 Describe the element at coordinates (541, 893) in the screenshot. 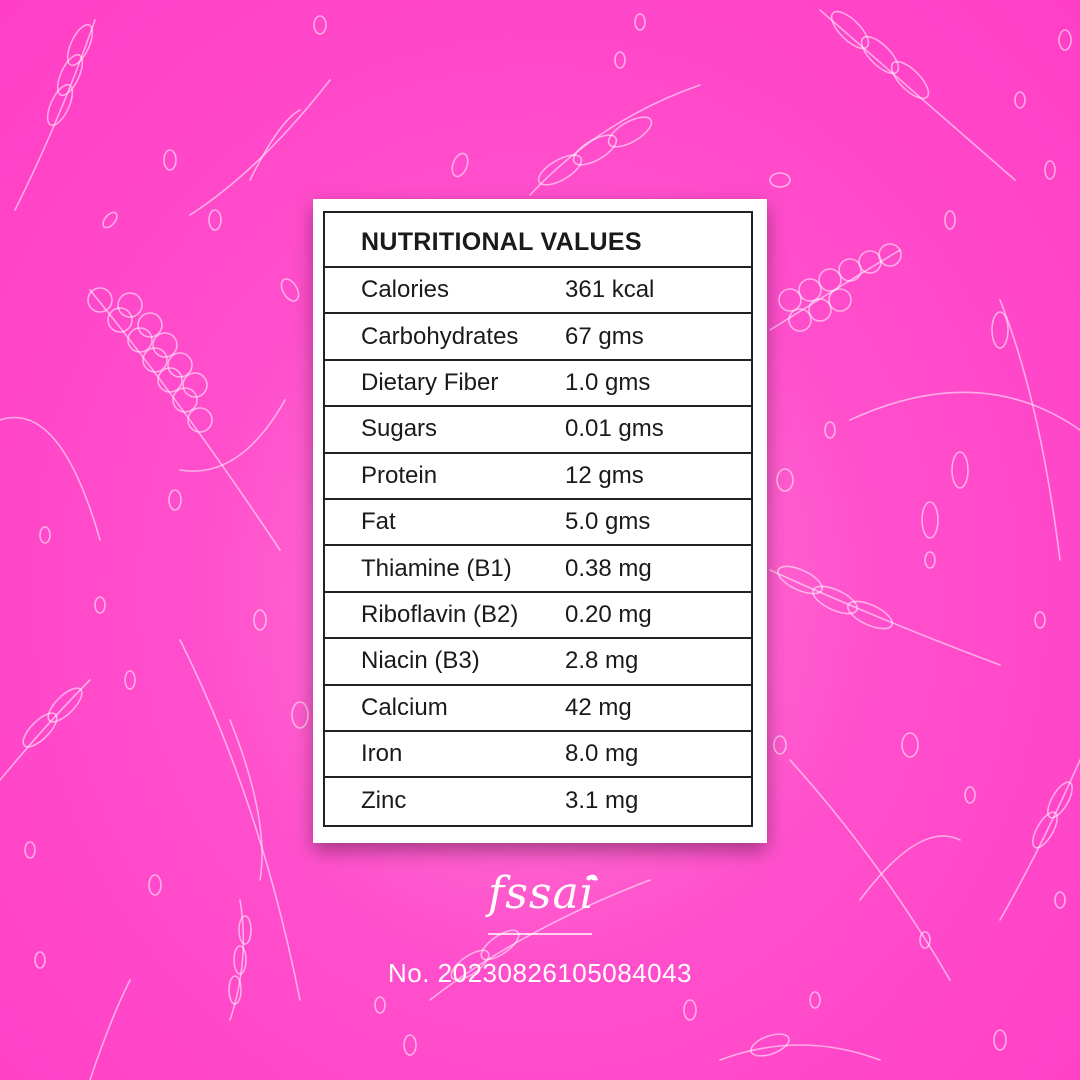

I see `fssai-logo: fssai` at that location.